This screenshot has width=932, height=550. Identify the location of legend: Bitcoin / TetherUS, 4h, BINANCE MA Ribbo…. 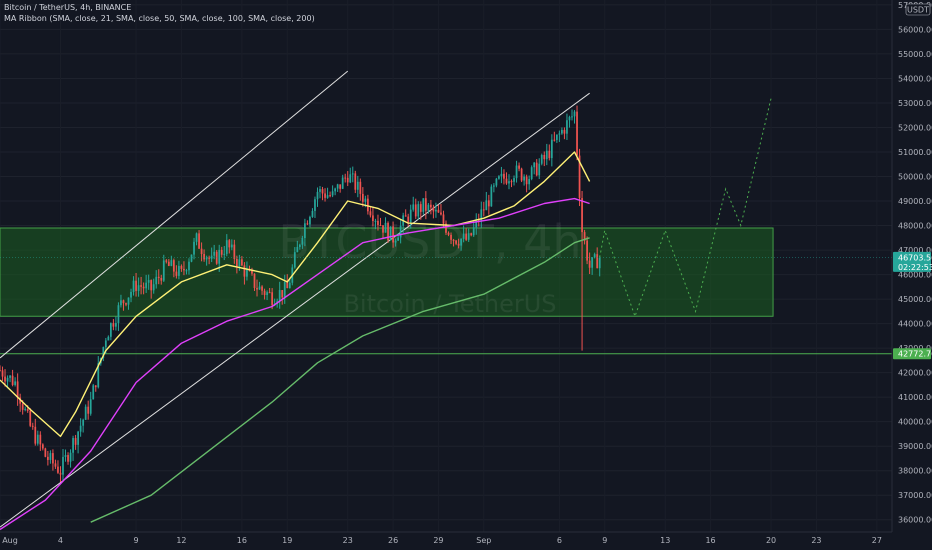
(159, 13).